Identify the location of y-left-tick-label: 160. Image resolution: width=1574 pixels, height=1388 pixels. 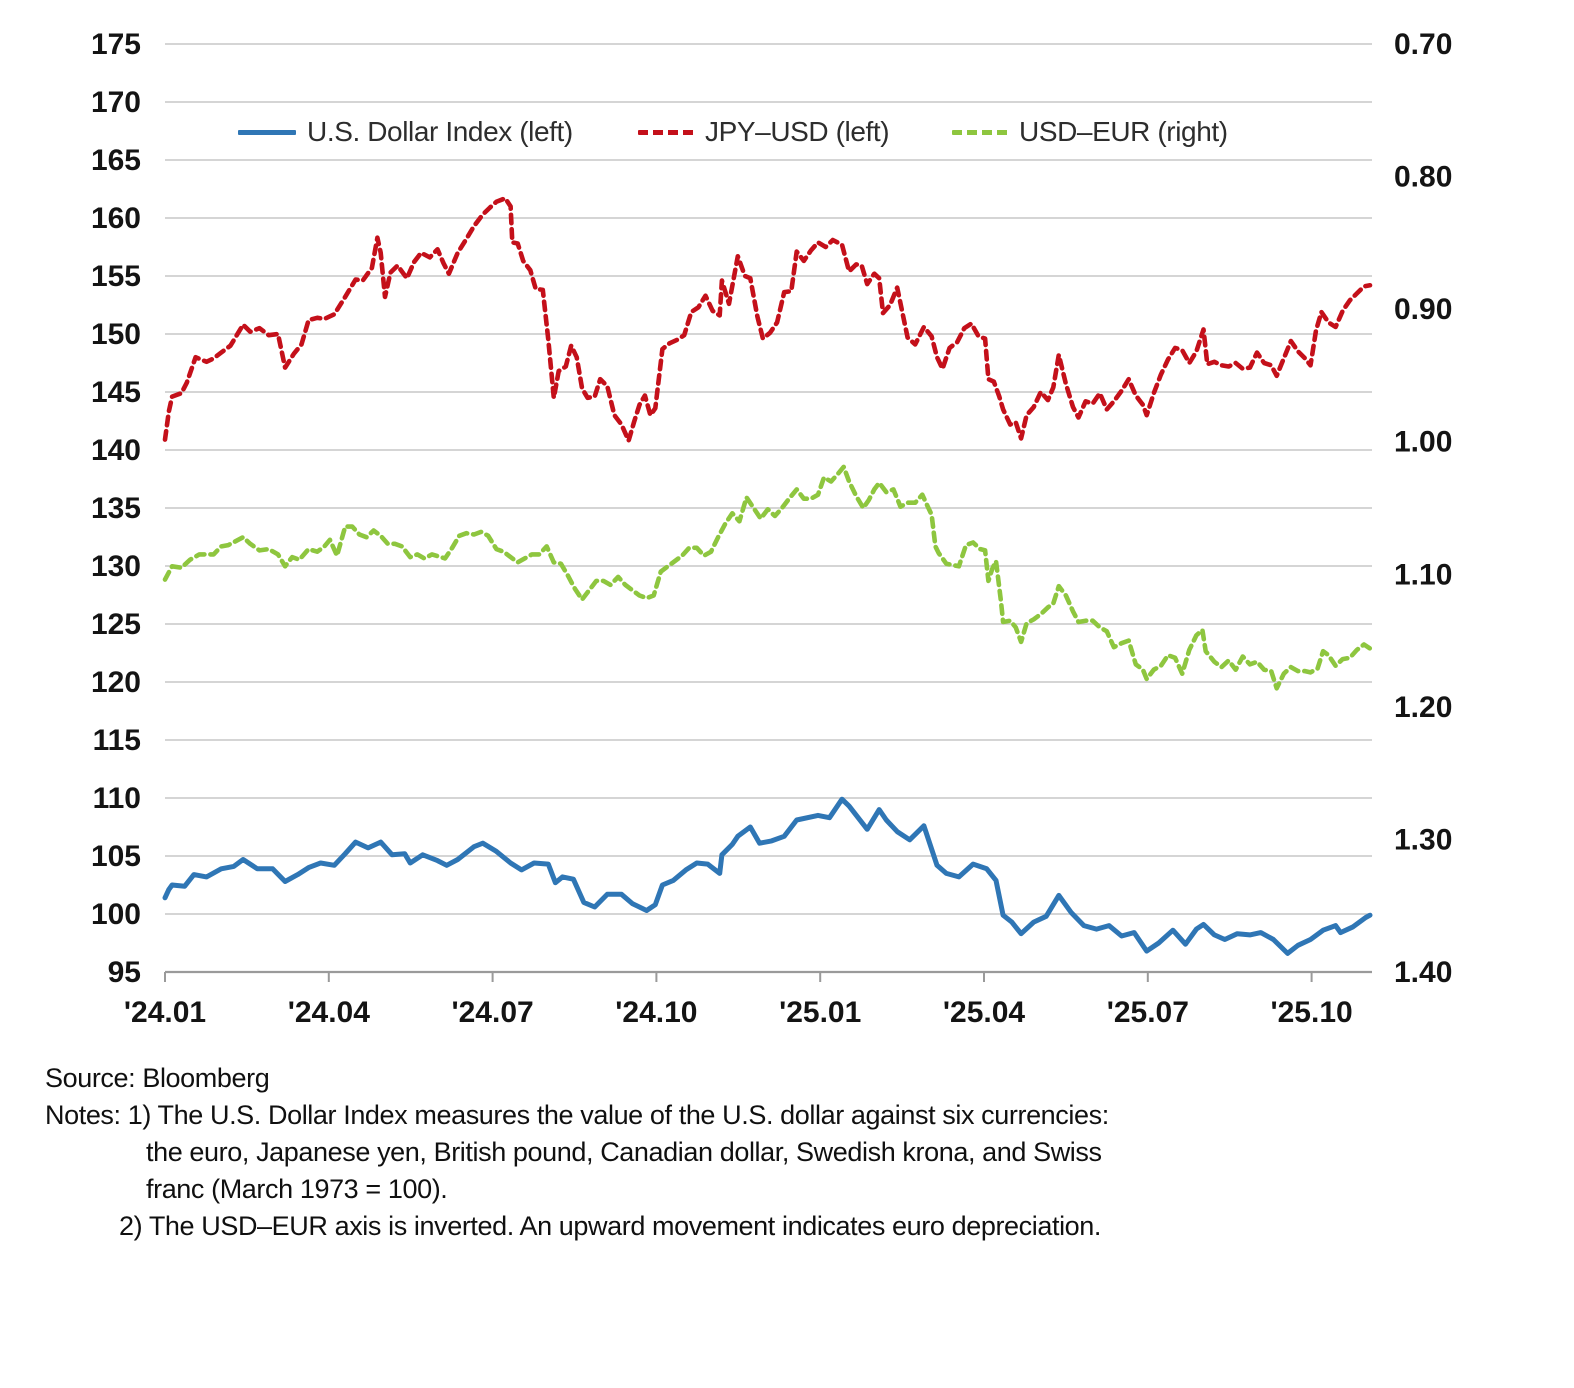
(116, 218).